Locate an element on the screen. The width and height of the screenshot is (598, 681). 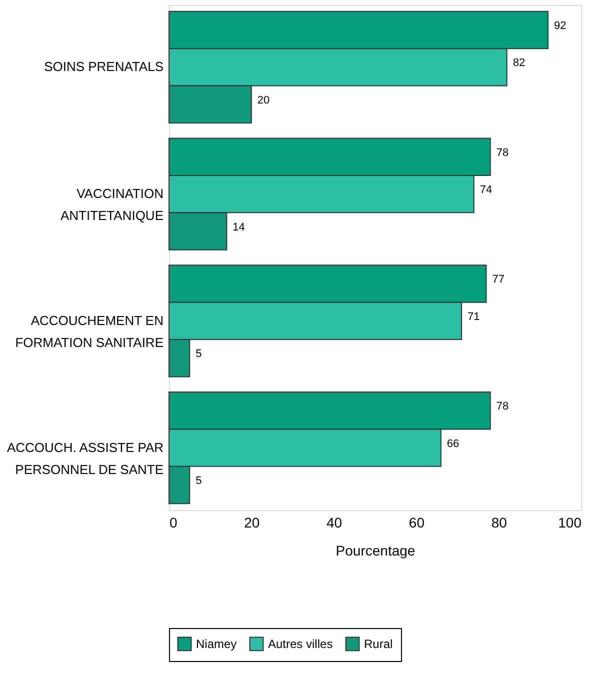
data-label: 82 is located at coordinates (519, 63).